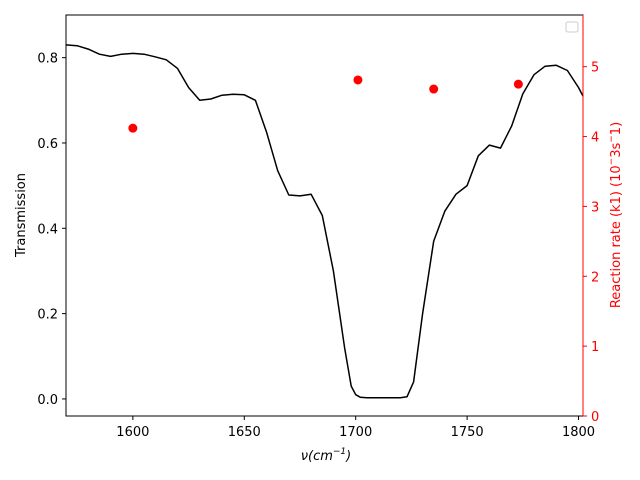 The width and height of the screenshot is (640, 480). Describe the element at coordinates (572, 27) in the screenshot. I see `legend-box` at that location.